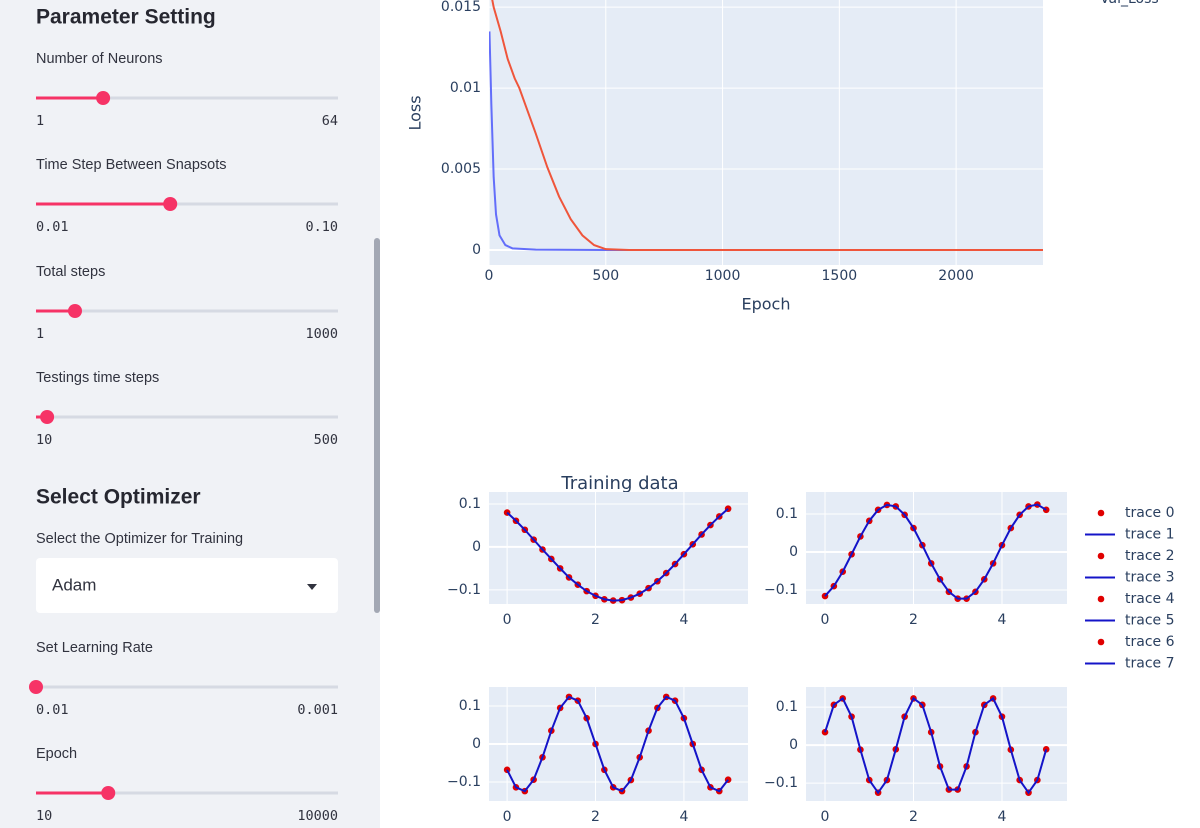 The width and height of the screenshot is (1200, 828). Describe the element at coordinates (1150, 513) in the screenshot. I see `legend-label: trace 0` at that location.